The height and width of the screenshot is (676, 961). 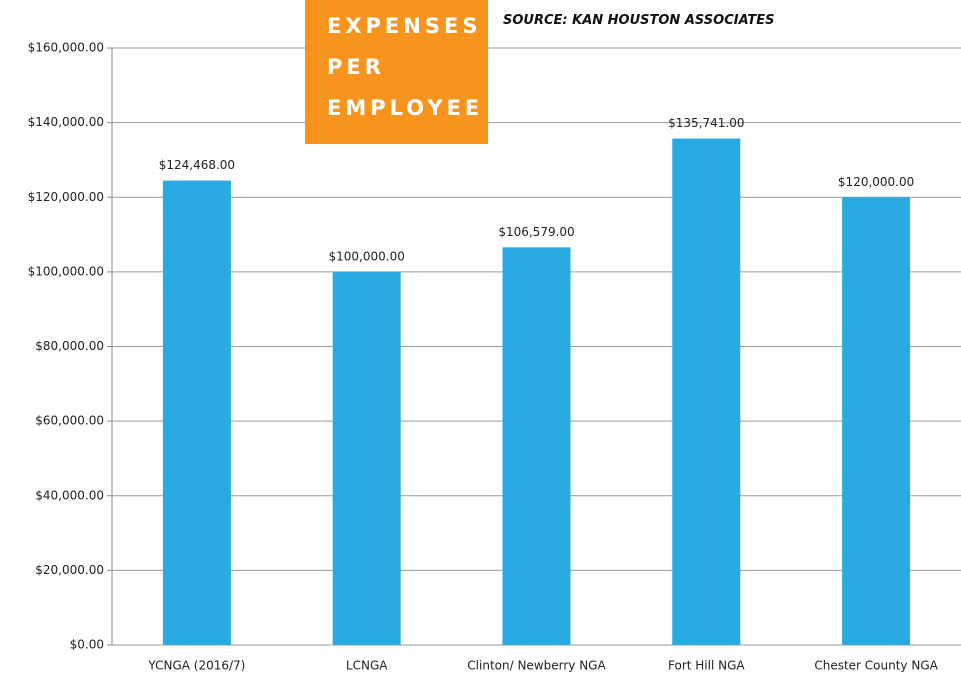 What do you see at coordinates (197, 165) in the screenshot?
I see `data-label: $124,468.00` at bounding box center [197, 165].